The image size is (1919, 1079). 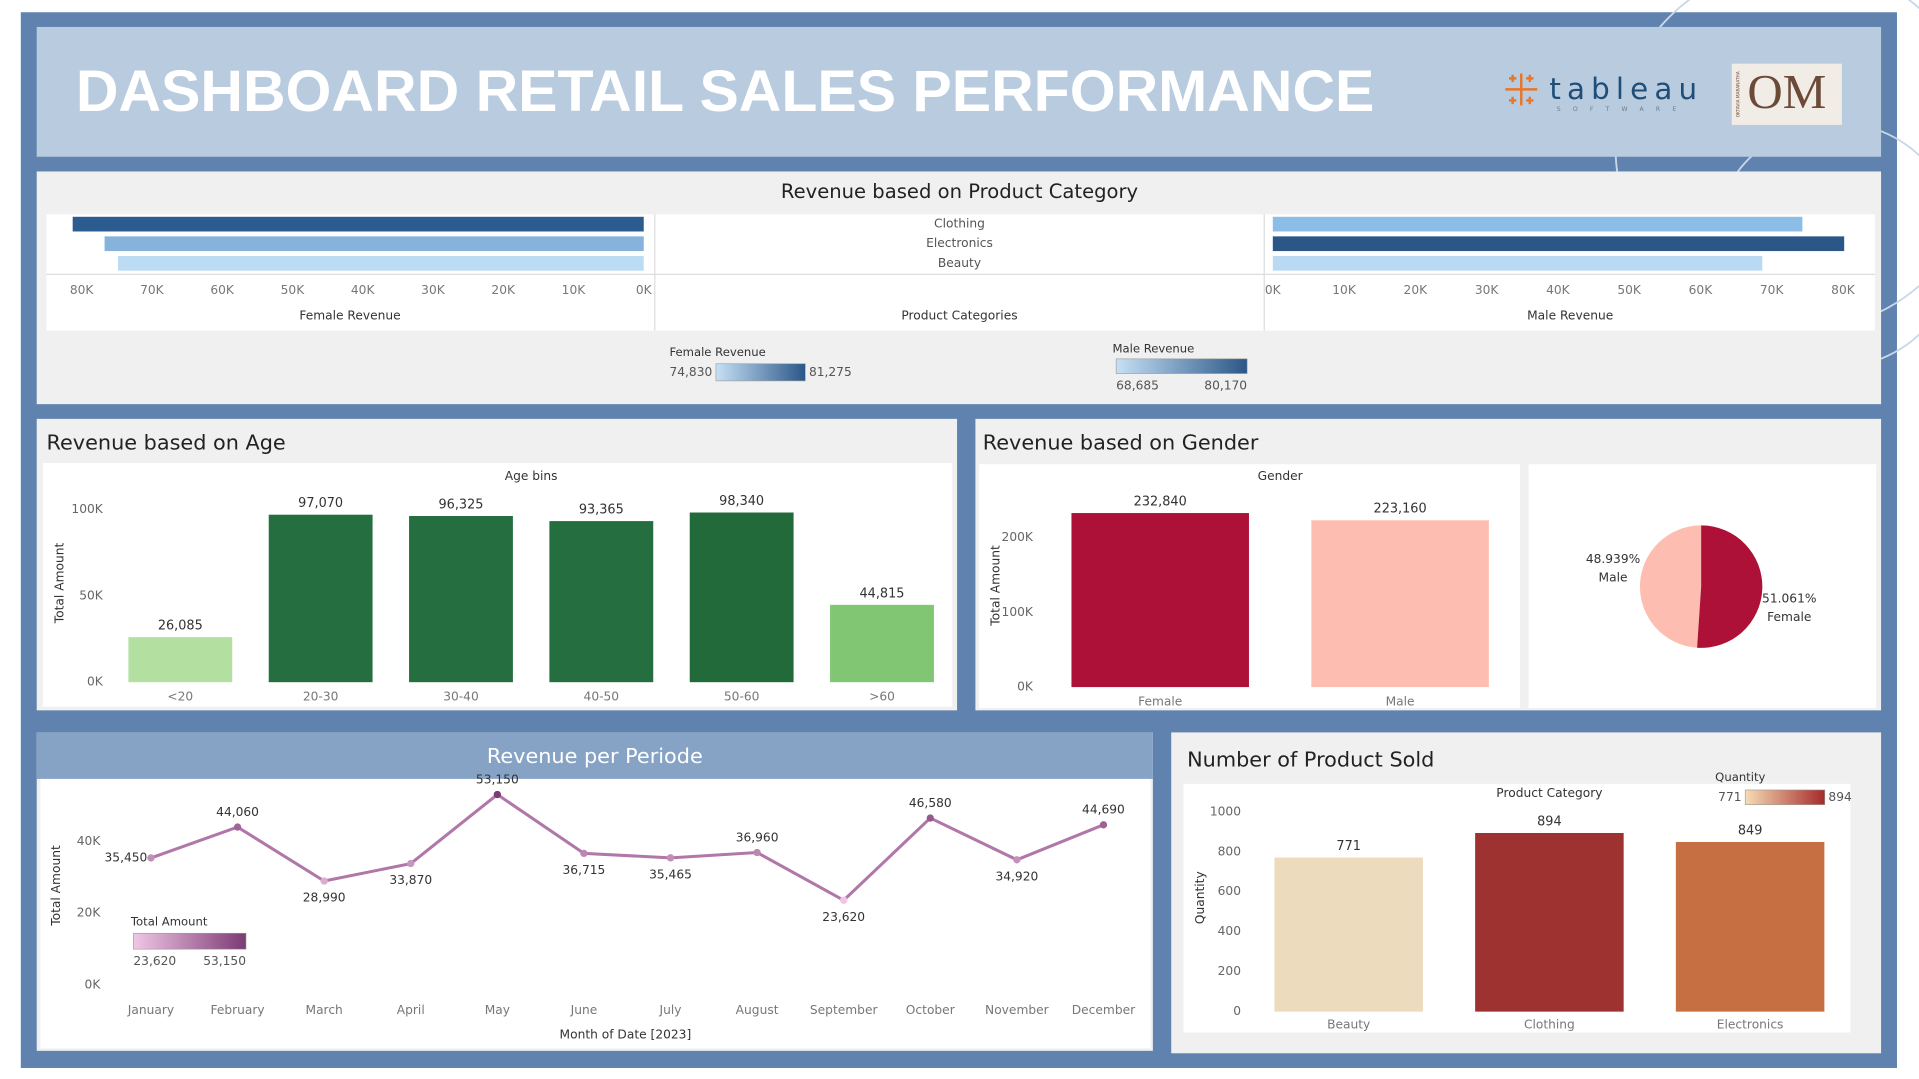 I want to click on legend-min: 68,685, so click(x=1137, y=385).